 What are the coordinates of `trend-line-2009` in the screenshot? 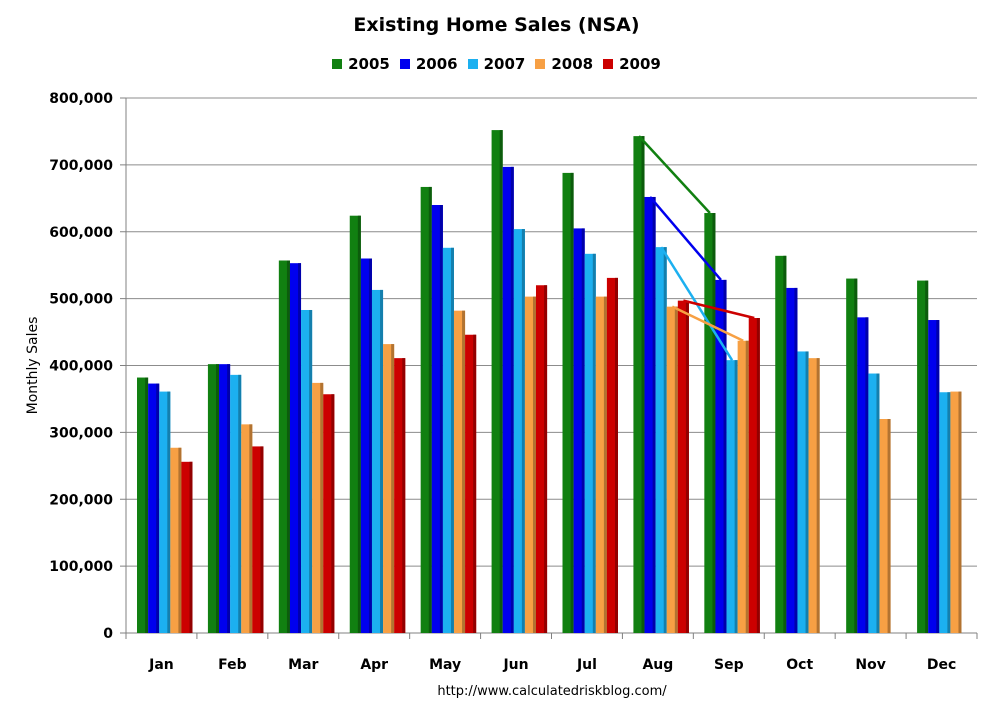 It's located at (719, 309).